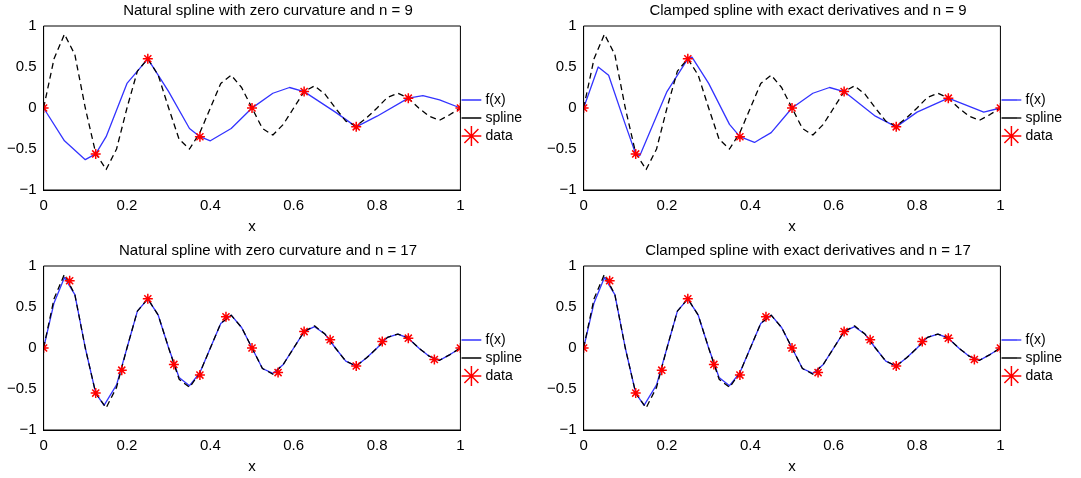  I want to click on chart-title: Natural spline with zero curvature and n = 9, so click(268, 10).